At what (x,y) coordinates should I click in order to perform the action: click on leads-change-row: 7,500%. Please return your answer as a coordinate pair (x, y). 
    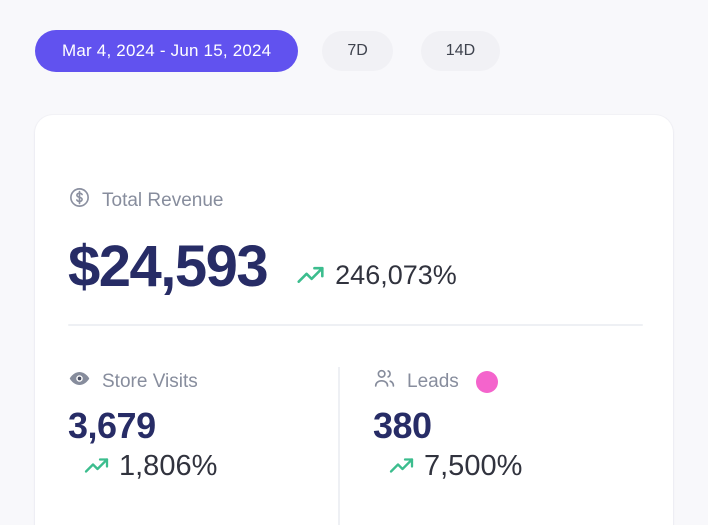
    Looking at the image, I should click on (508, 466).